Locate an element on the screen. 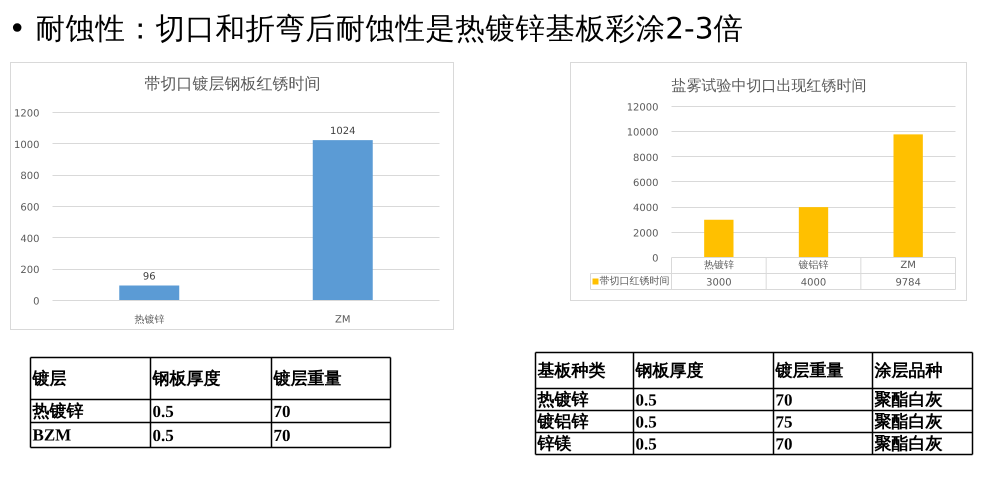  data-label: 96 is located at coordinates (149, 276).